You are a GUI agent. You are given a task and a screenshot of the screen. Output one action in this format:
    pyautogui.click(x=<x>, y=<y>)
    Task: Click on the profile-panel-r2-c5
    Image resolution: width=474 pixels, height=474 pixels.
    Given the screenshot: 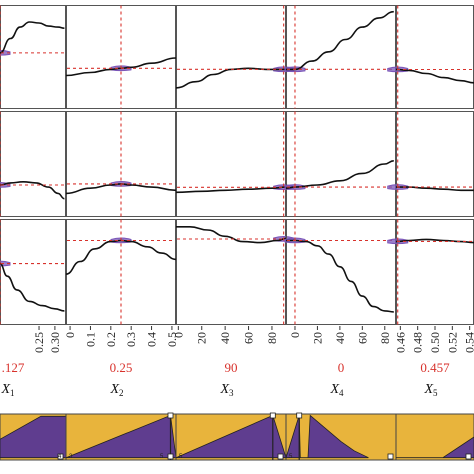 What is the action you would take?
    pyautogui.click(x=431, y=164)
    